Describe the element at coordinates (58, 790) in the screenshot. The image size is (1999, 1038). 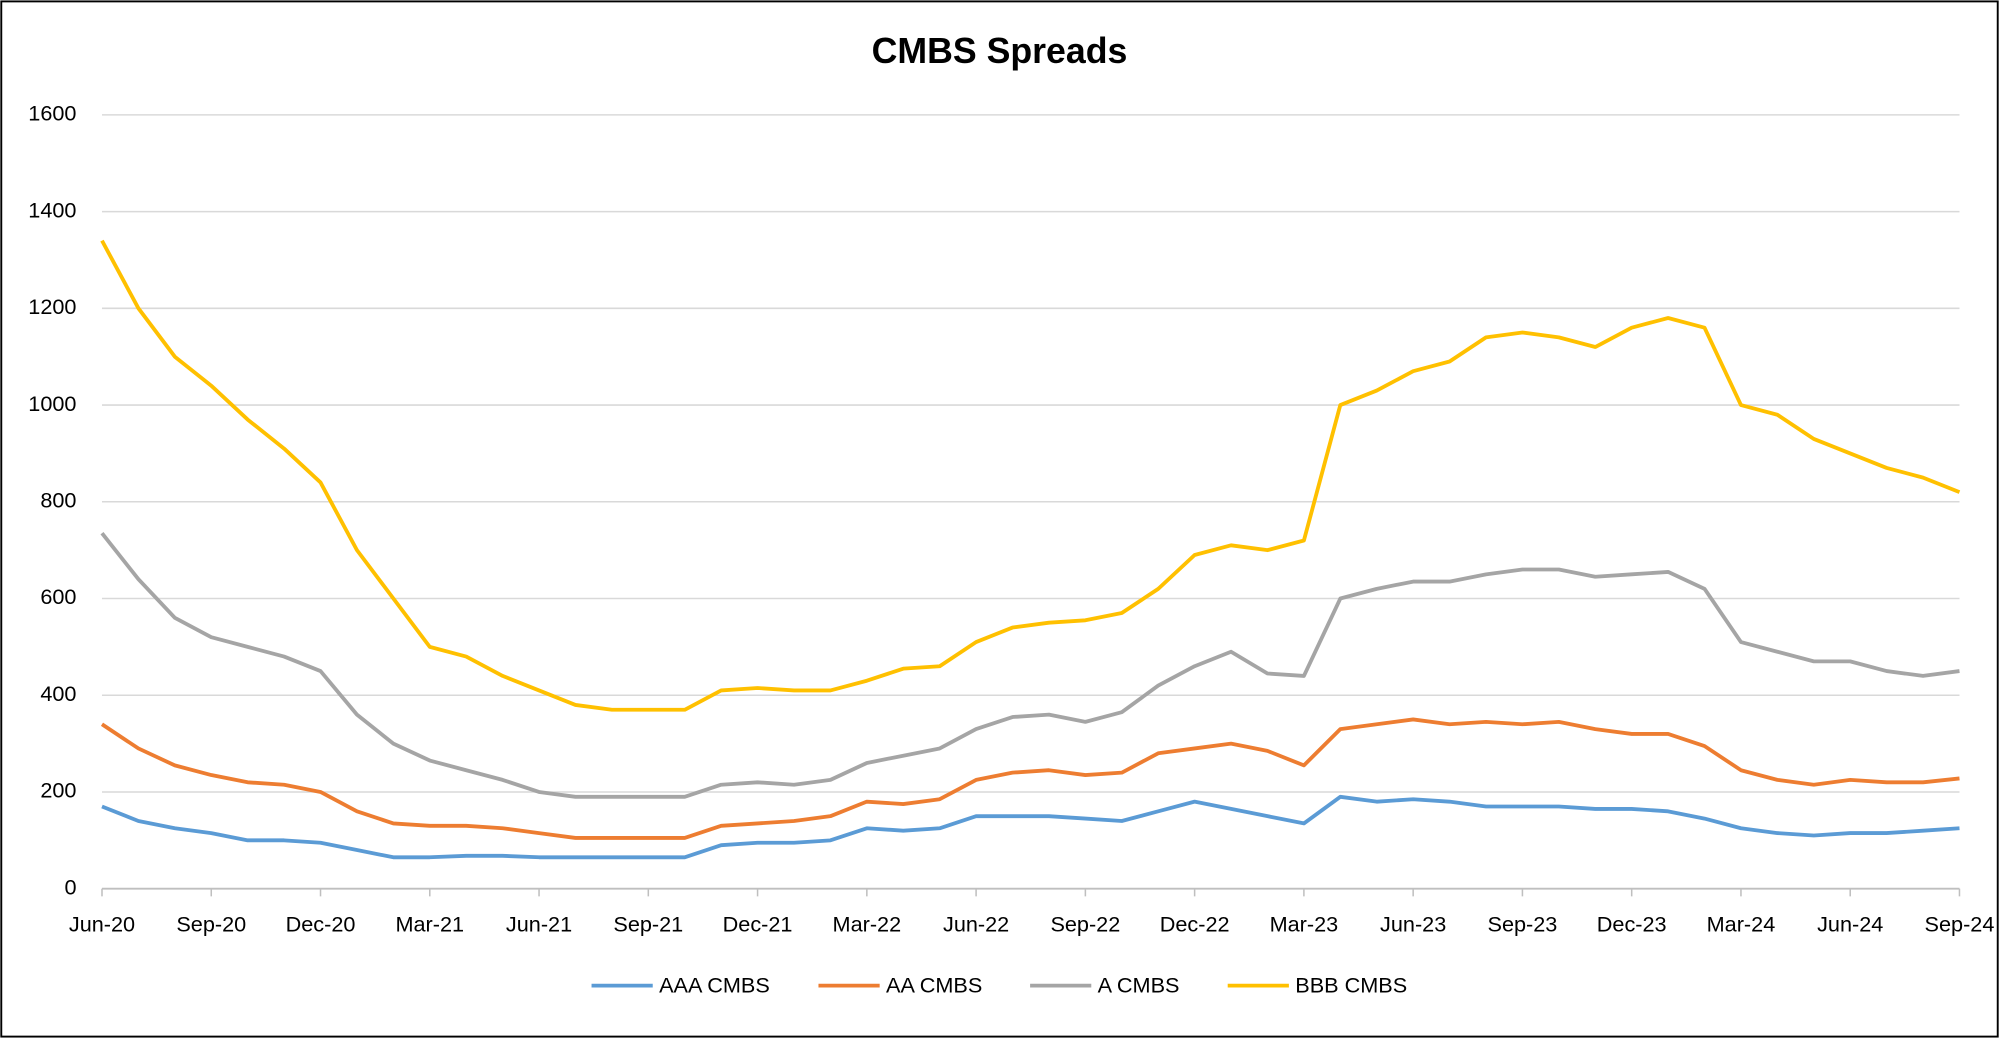
I see `y-tick-label: 200` at that location.